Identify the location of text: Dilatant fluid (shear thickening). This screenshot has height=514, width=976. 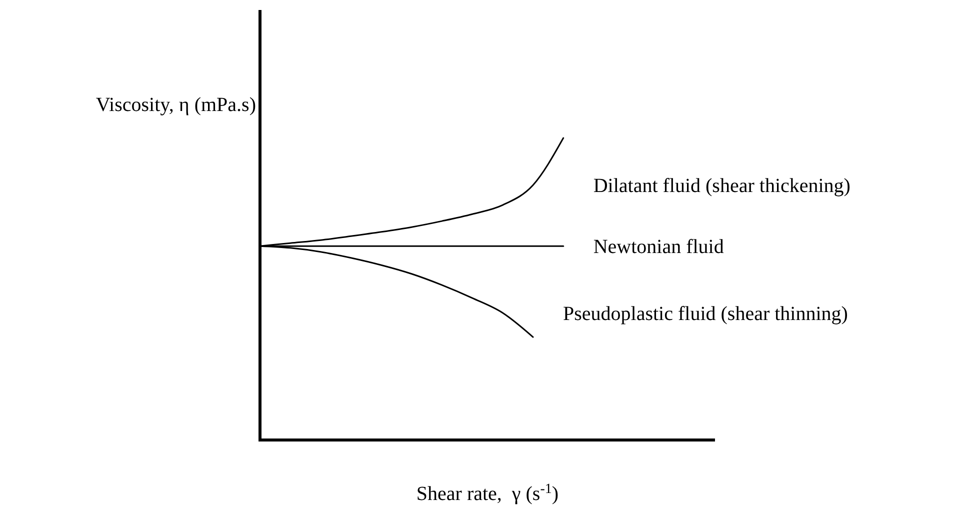
(721, 186).